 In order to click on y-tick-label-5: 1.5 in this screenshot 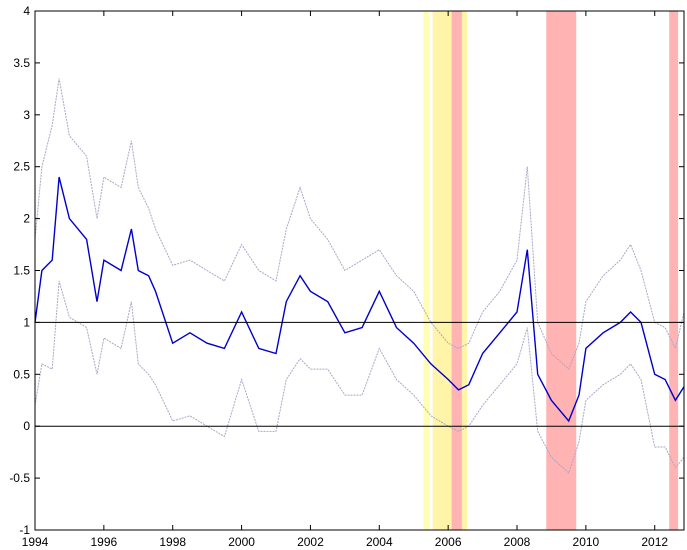, I will do `click(21, 271)`.